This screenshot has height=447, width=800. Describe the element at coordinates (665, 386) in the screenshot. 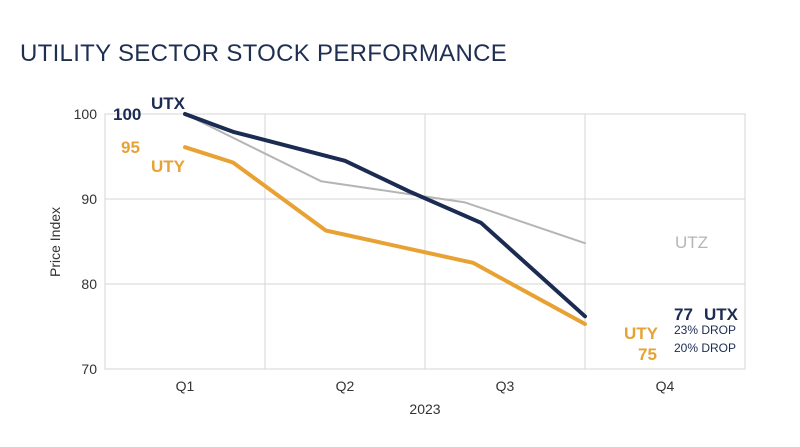

I see `x-tick-label: Q4` at that location.